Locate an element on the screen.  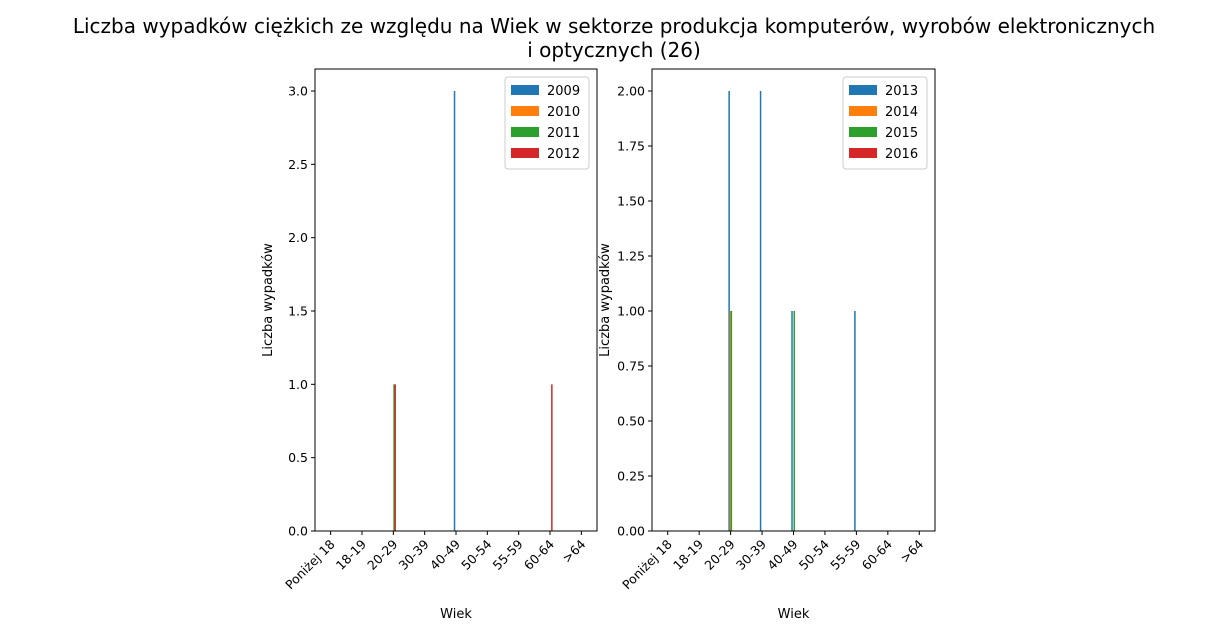
legend-swatch-2011 is located at coordinates (525, 132).